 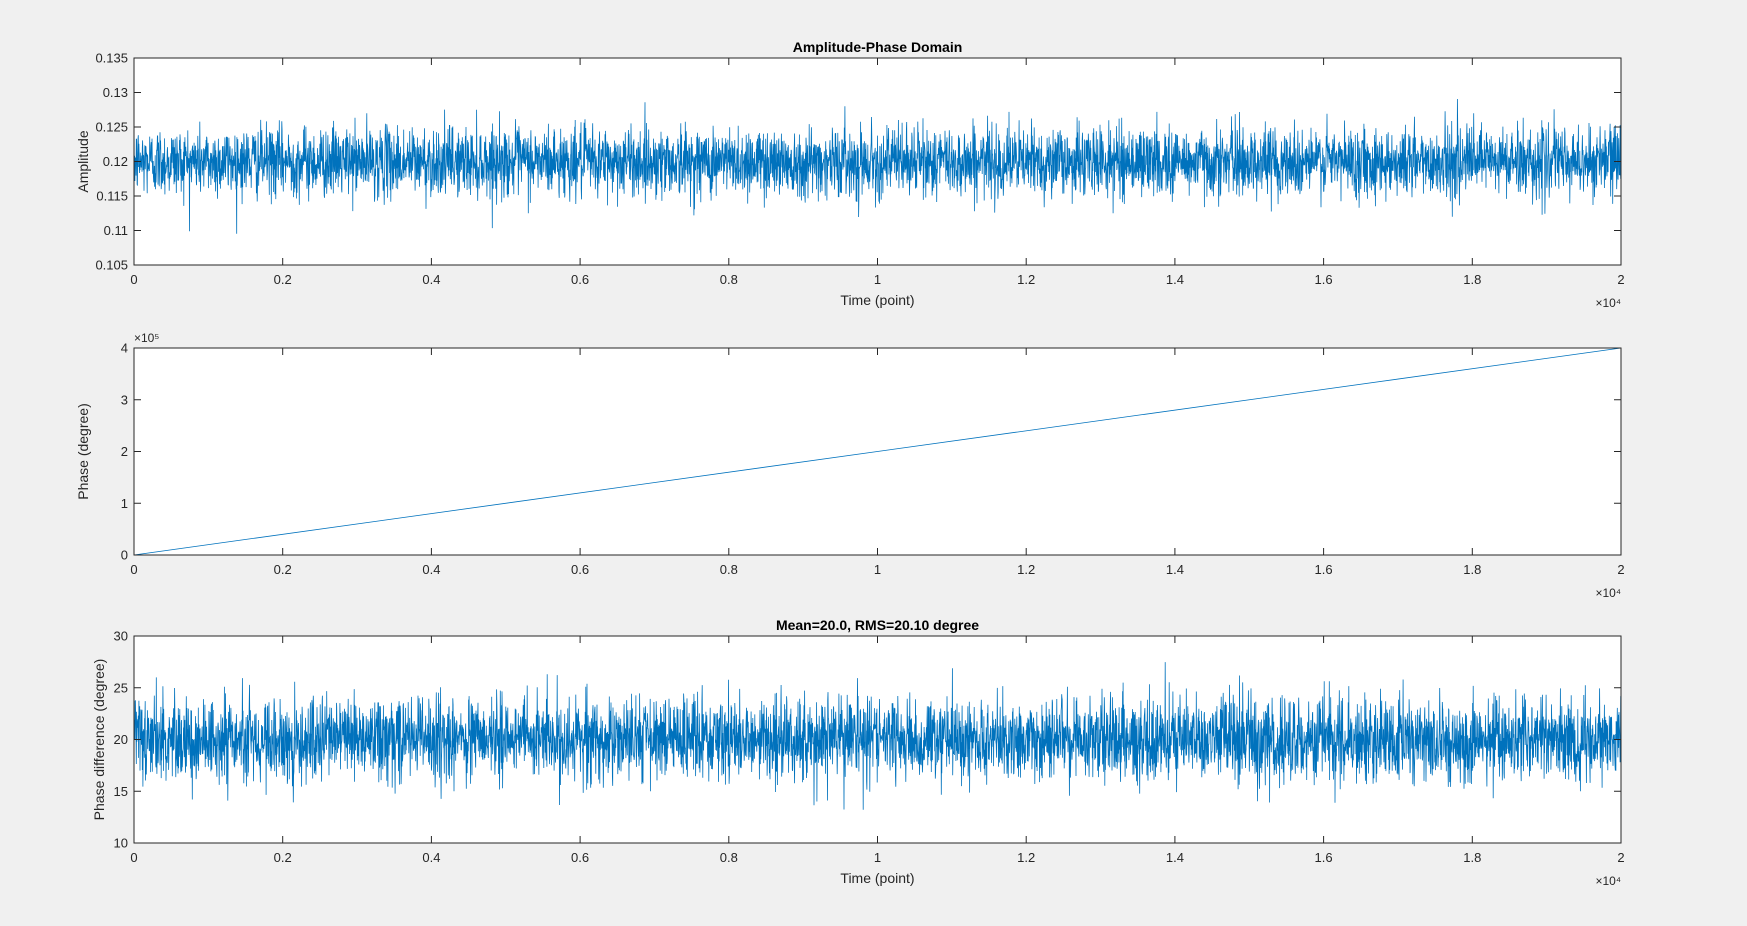 I want to click on y-tick-label: 15, so click(x=121, y=791).